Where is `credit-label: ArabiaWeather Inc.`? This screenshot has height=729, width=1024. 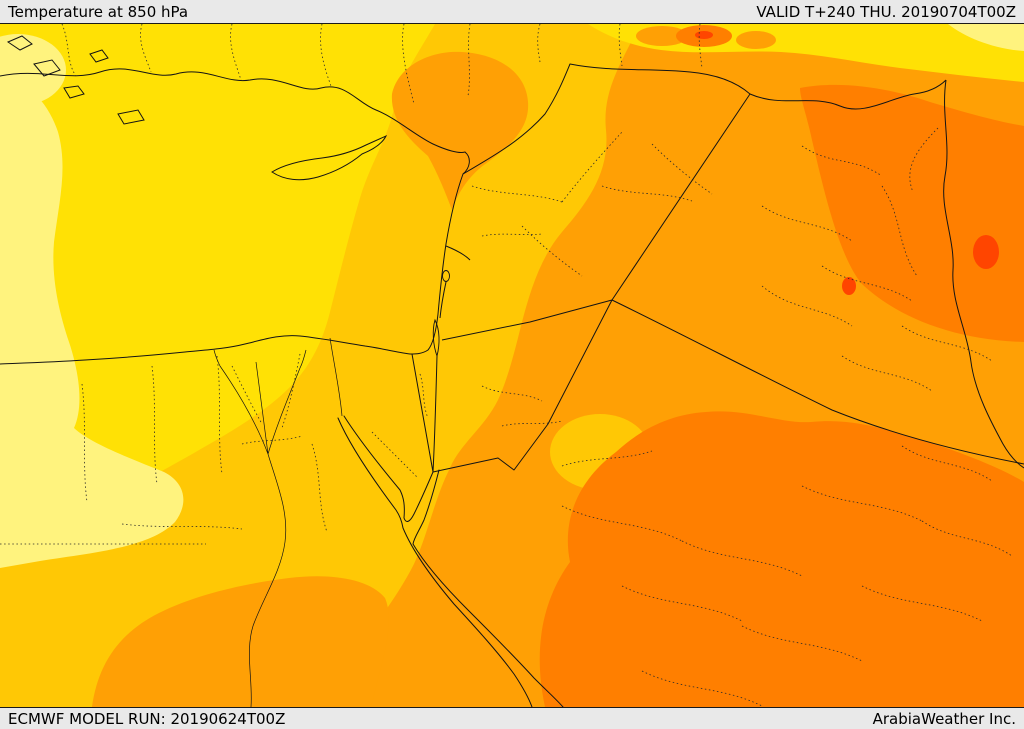 credit-label: ArabiaWeather Inc. is located at coordinates (944, 718).